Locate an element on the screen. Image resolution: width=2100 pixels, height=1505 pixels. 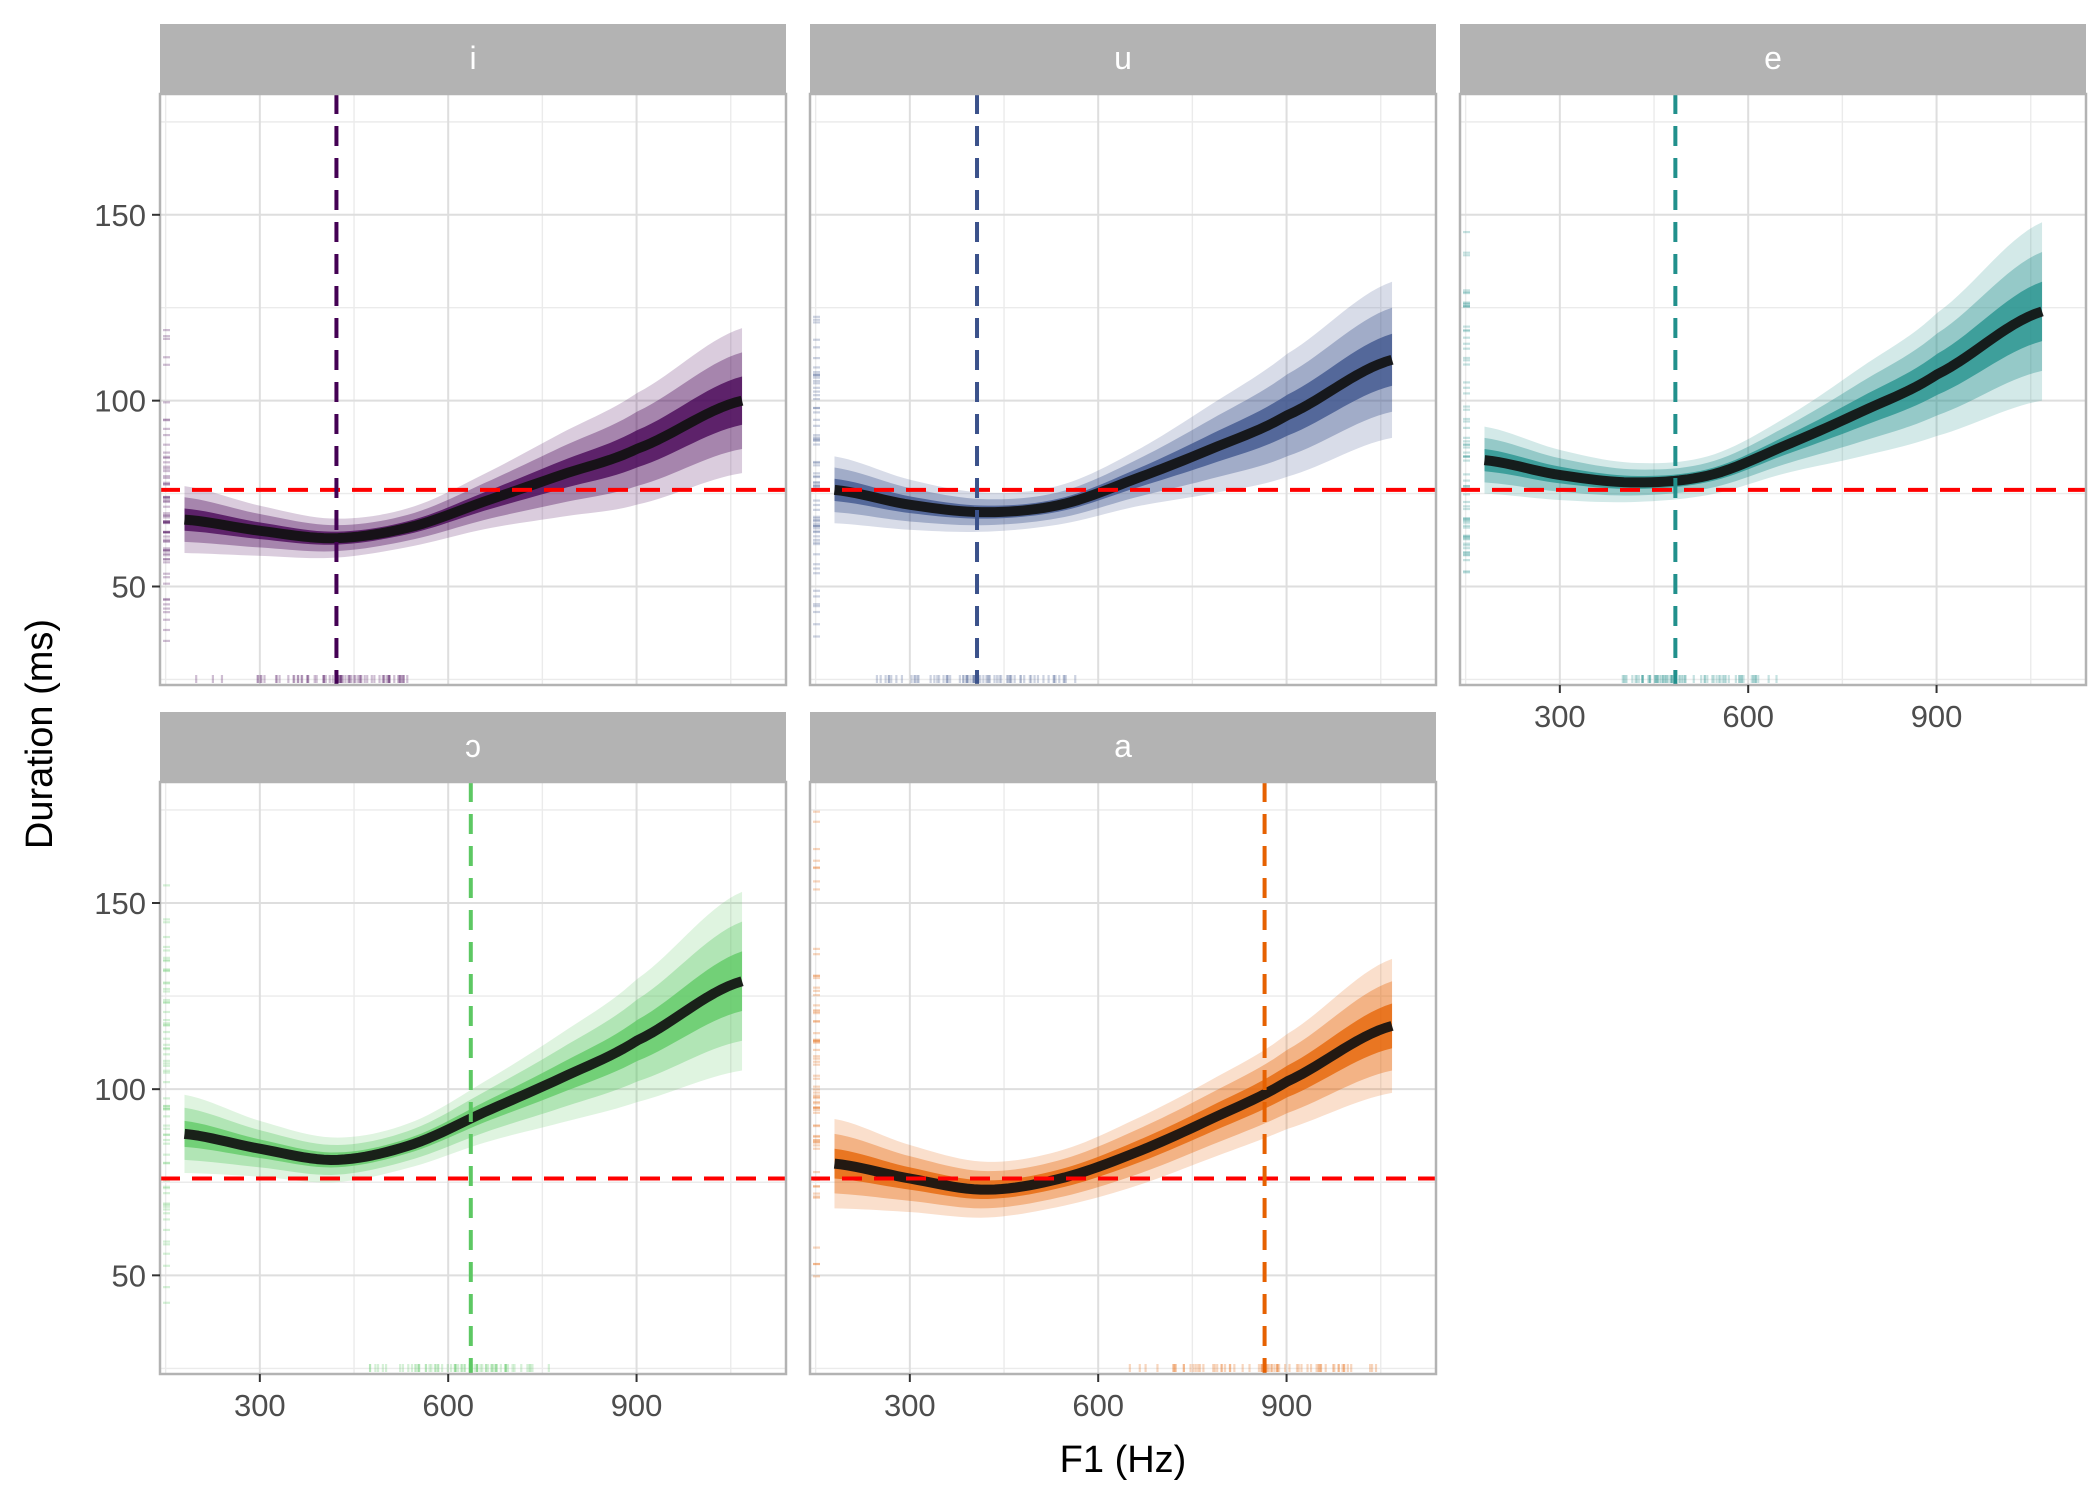
facet-strip-label: e is located at coordinates (1773, 58).